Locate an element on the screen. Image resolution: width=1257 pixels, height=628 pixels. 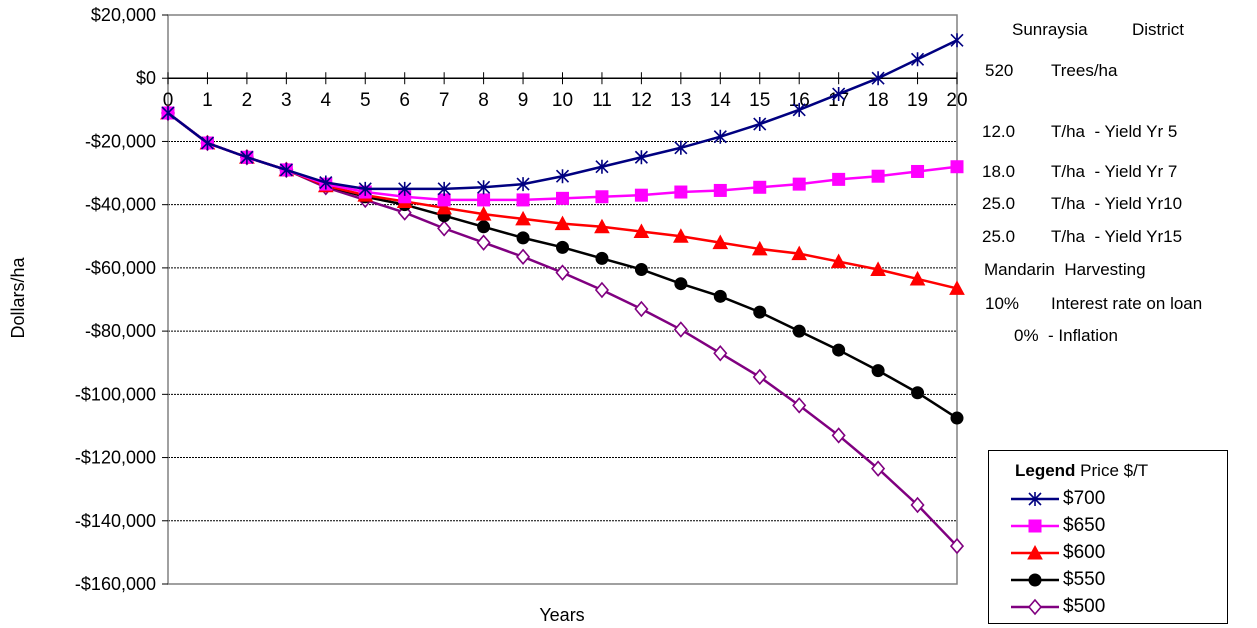
x-tick-label: 20 is located at coordinates (956, 100).